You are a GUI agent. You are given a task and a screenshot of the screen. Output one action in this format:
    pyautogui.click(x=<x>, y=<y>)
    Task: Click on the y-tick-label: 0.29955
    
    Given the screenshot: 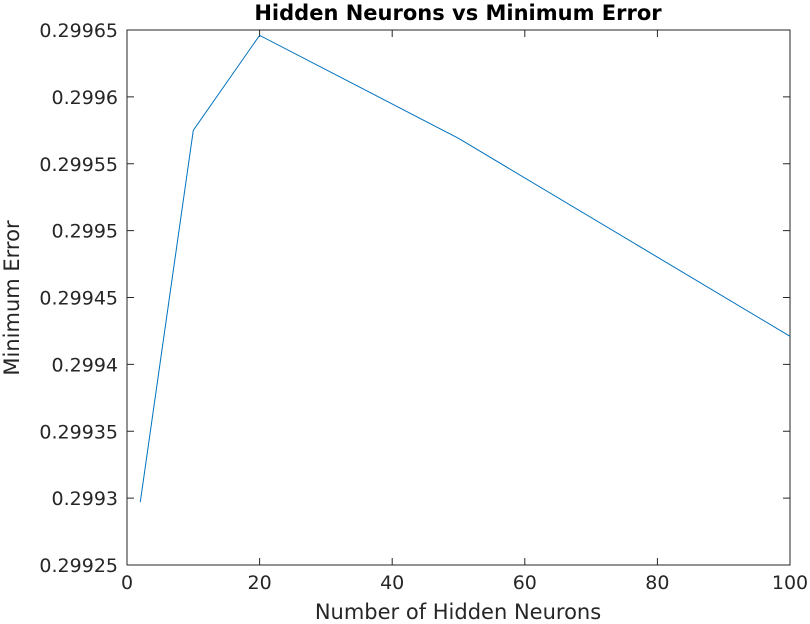 What is the action you would take?
    pyautogui.click(x=78, y=165)
    